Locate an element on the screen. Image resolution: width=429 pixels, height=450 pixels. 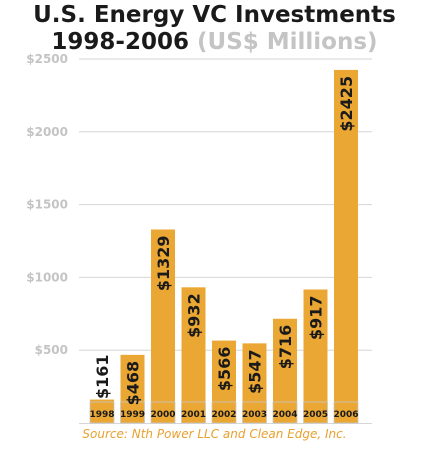
data-label-2004: $716 is located at coordinates (285, 347).